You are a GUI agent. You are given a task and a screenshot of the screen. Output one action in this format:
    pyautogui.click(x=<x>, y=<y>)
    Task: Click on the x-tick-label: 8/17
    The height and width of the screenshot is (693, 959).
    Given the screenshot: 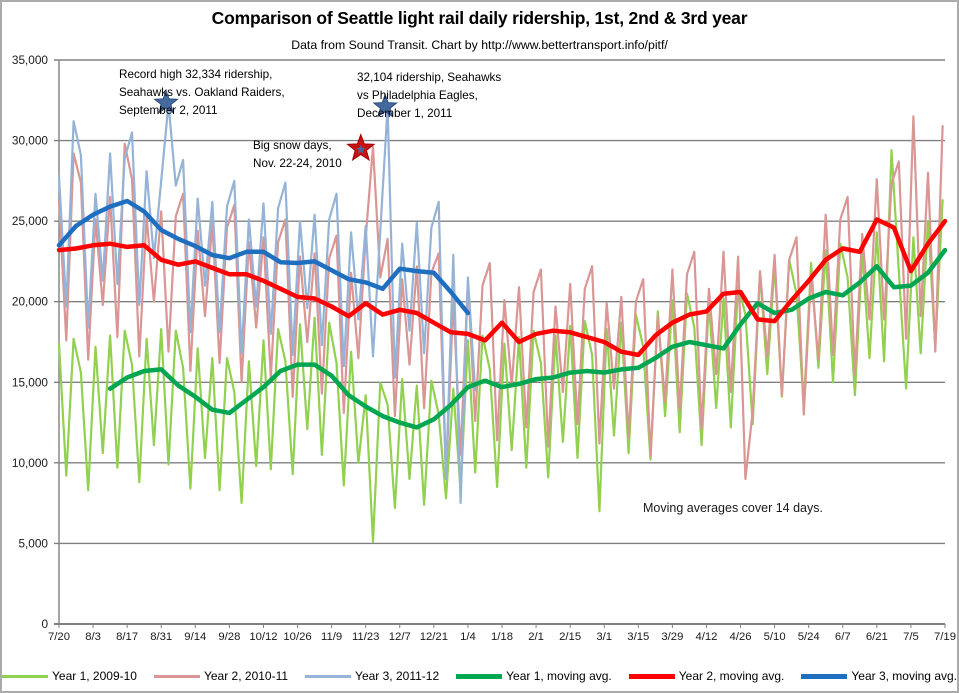 What is the action you would take?
    pyautogui.click(x=127, y=637)
    